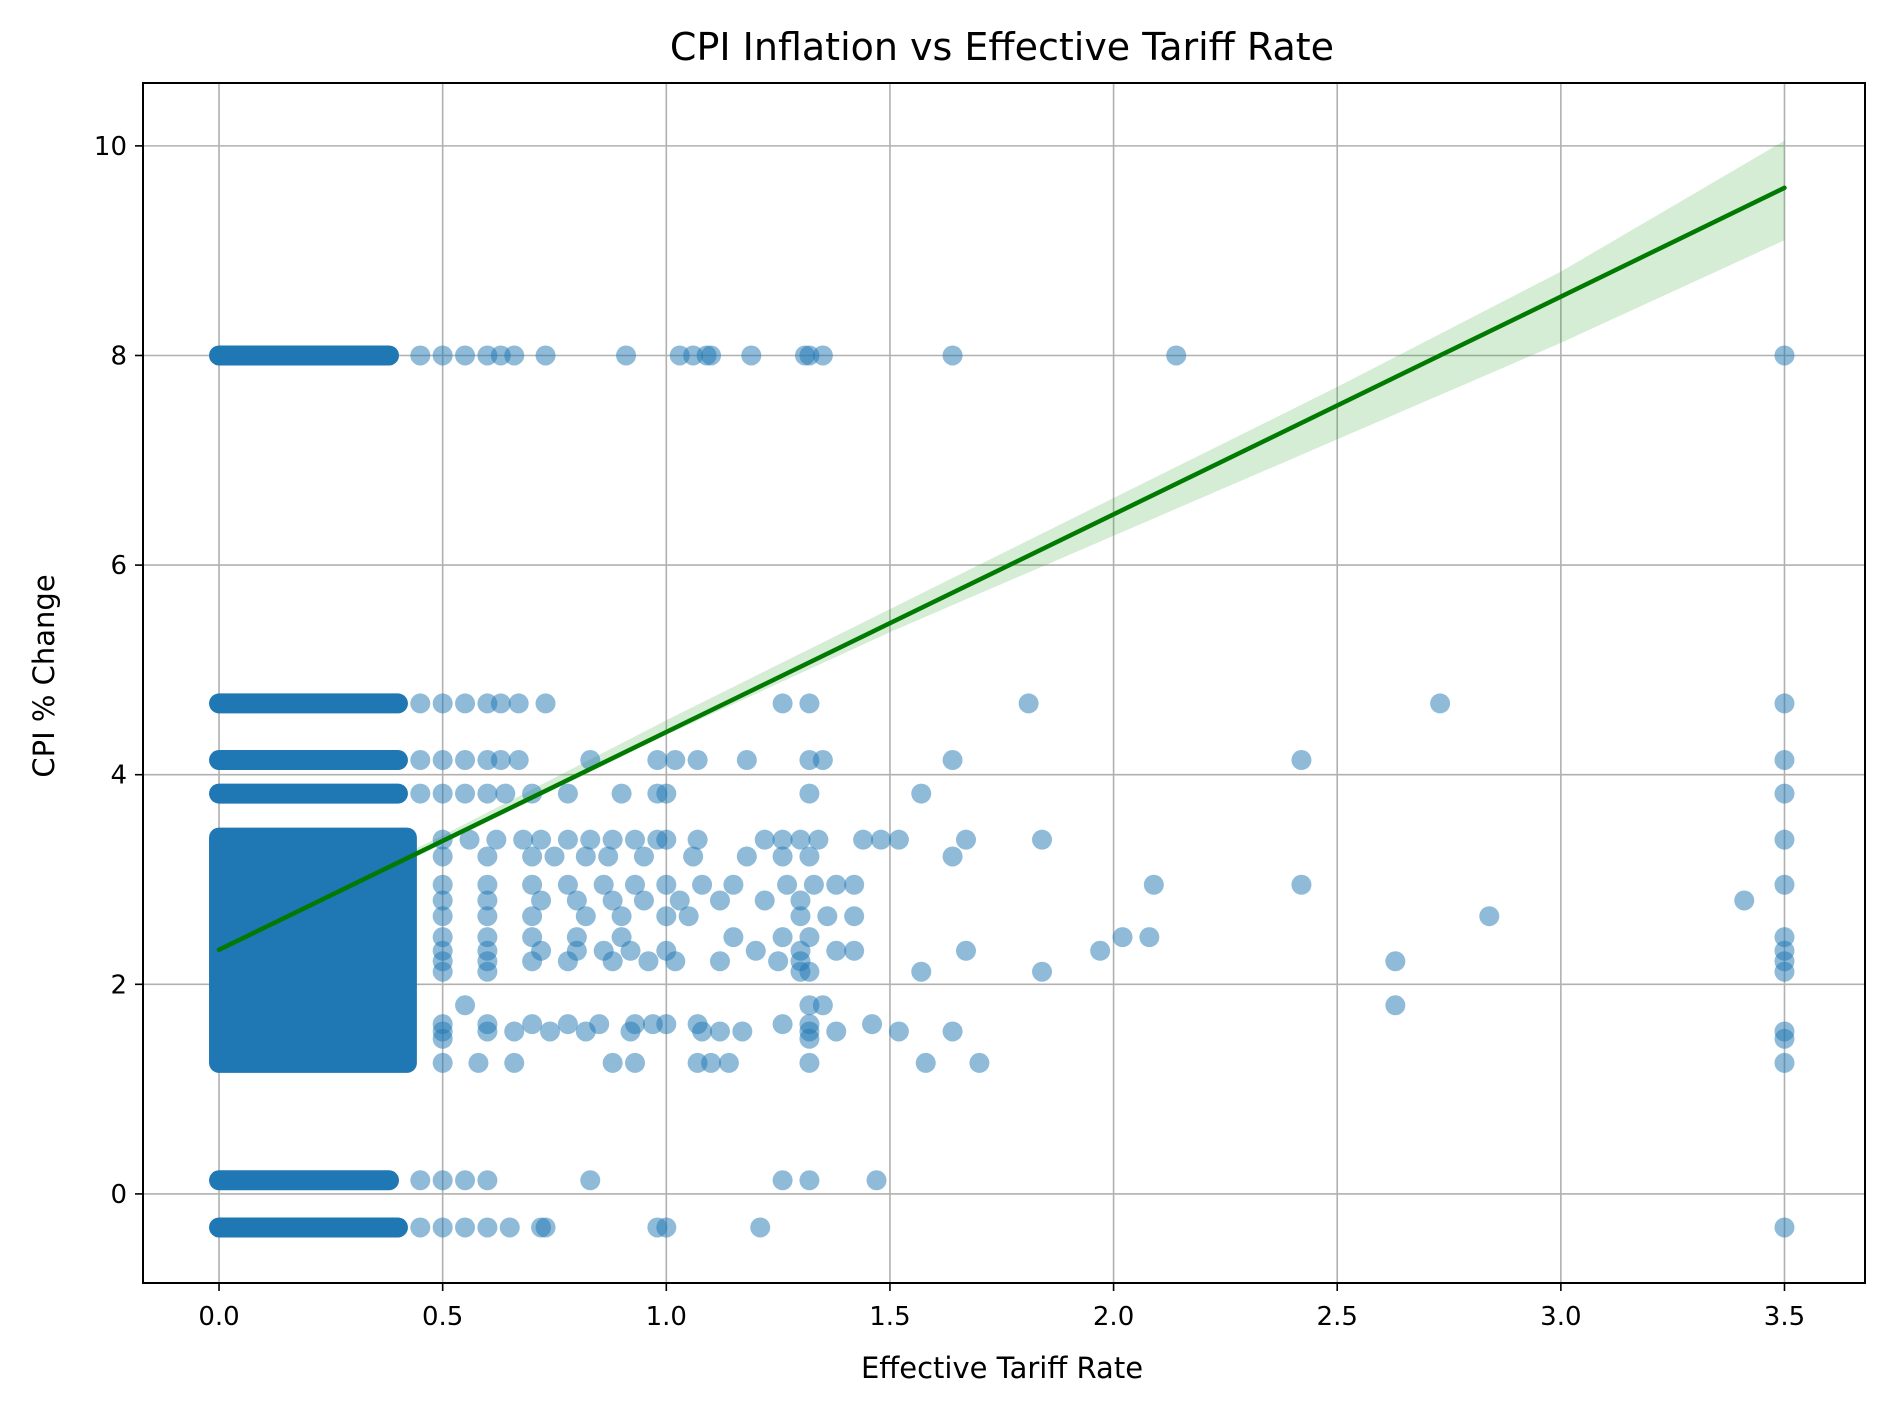 The width and height of the screenshot is (1890, 1410). I want to click on y-axis-label: CPI % Change, so click(44, 675).